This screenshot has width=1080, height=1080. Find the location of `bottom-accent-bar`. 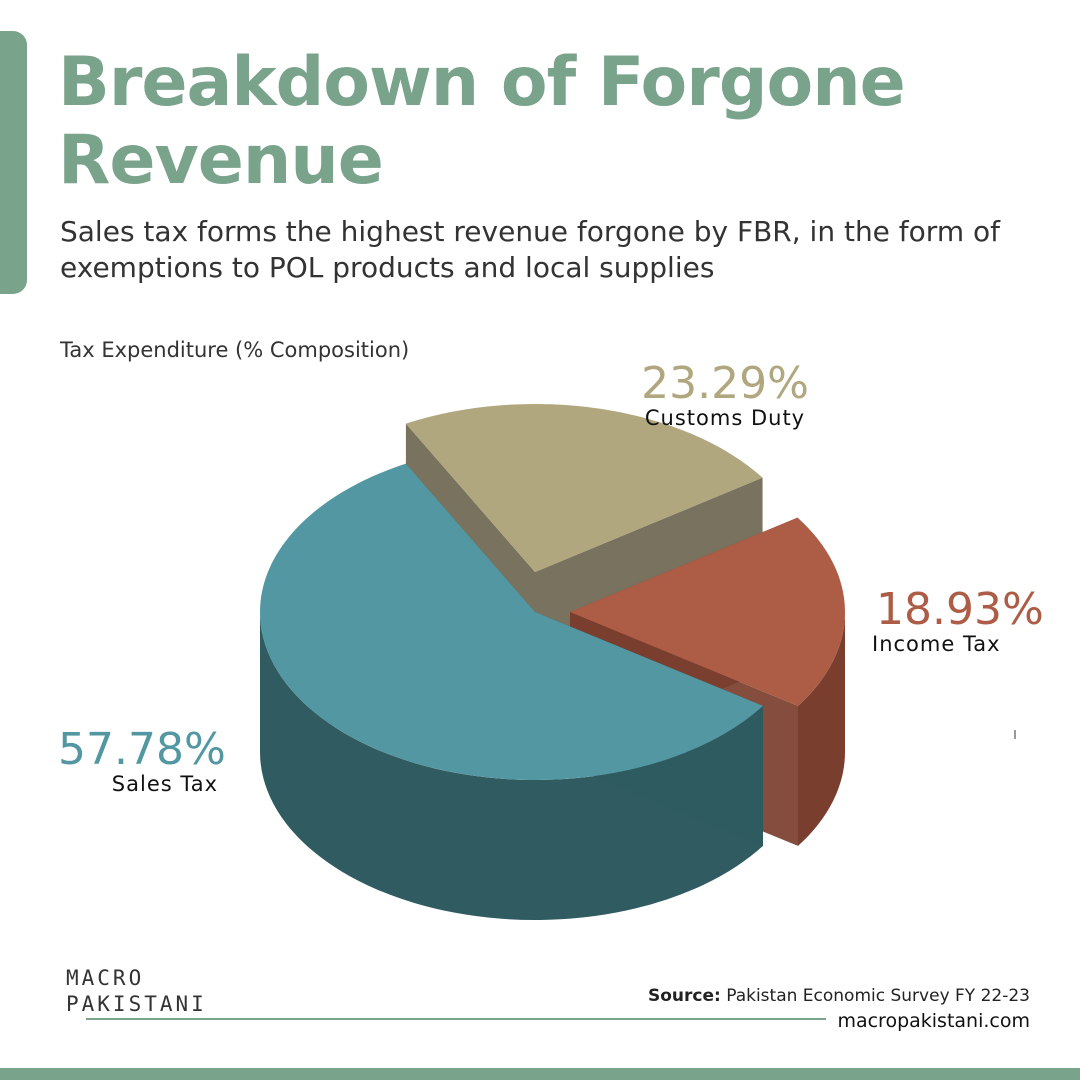

bottom-accent-bar is located at coordinates (540, 1074).